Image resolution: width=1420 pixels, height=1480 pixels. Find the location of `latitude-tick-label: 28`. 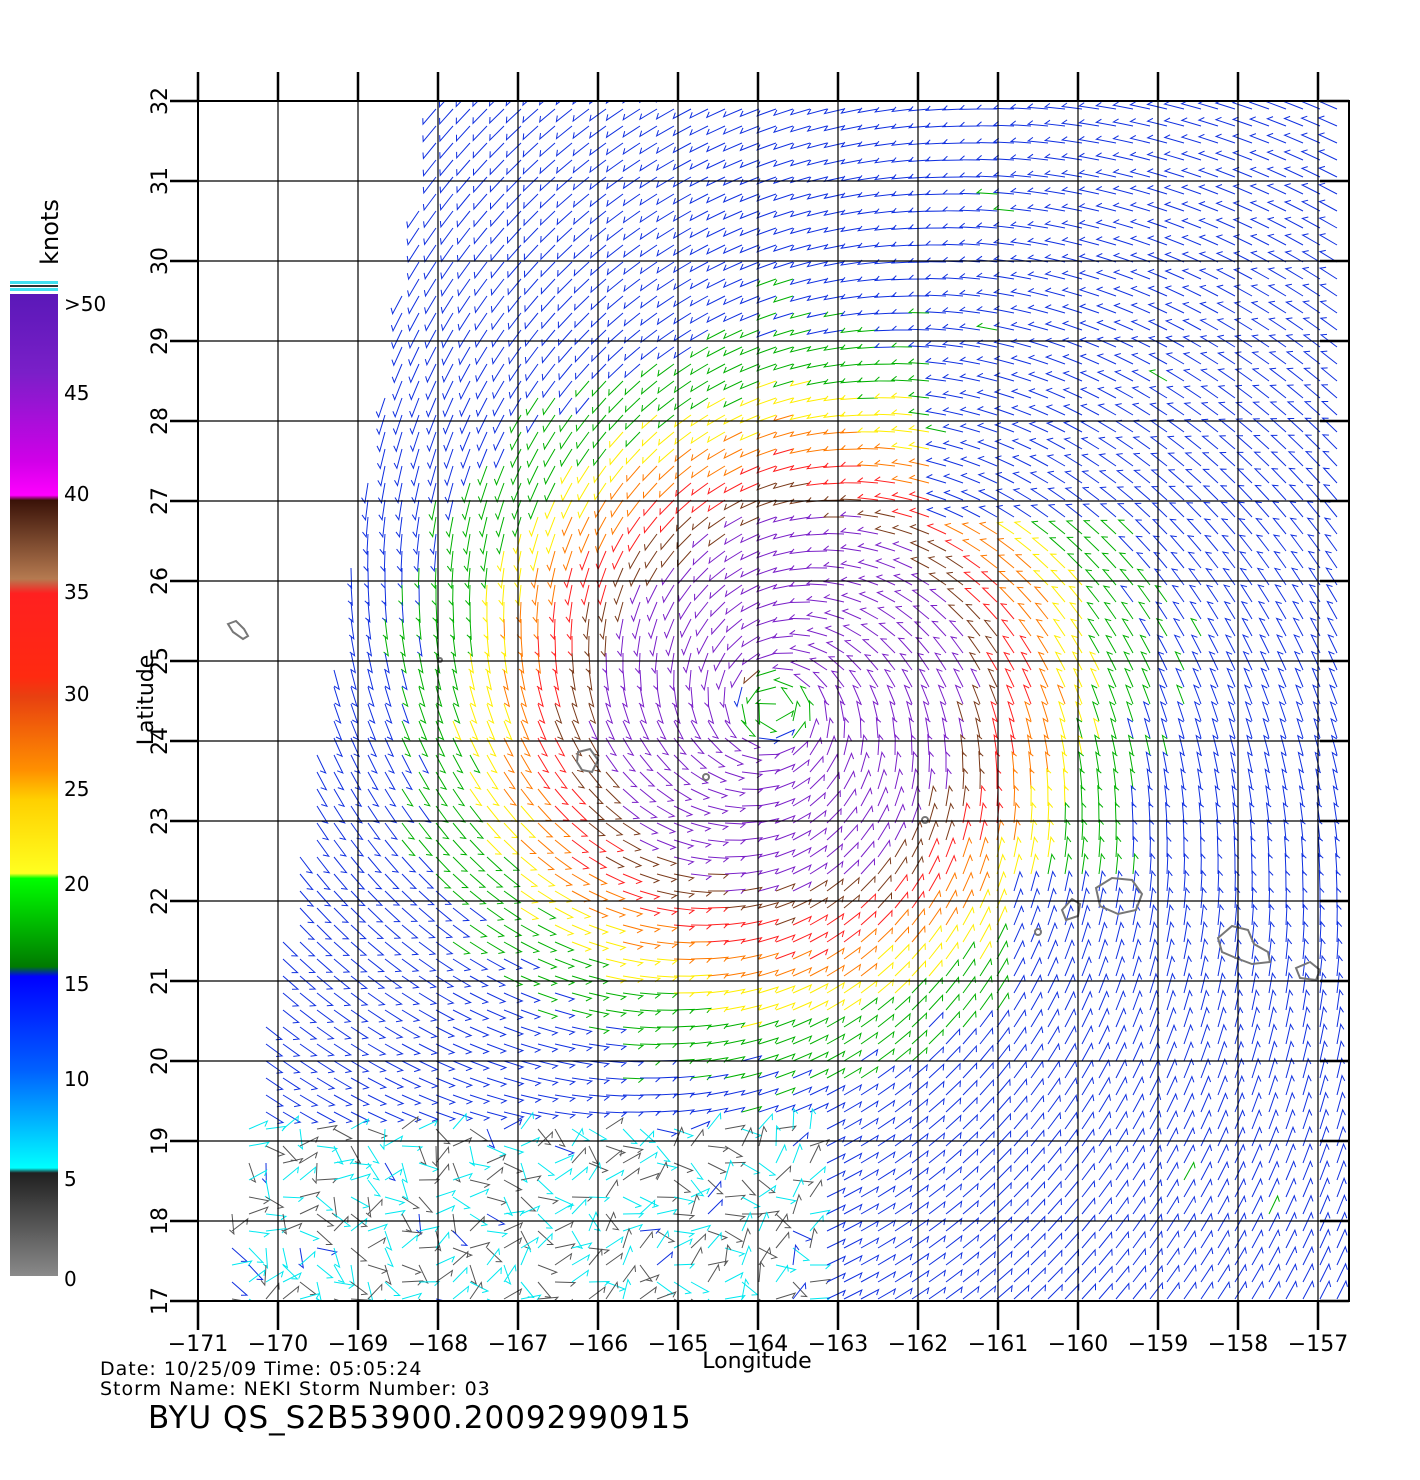

latitude-tick-label: 28 is located at coordinates (160, 421).